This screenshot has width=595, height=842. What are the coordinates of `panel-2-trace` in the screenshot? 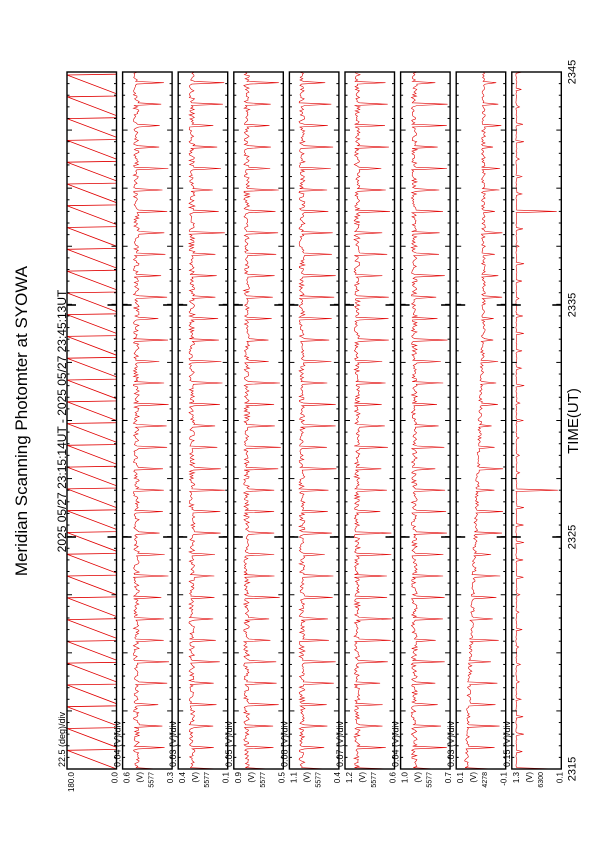 It's located at (151, 420).